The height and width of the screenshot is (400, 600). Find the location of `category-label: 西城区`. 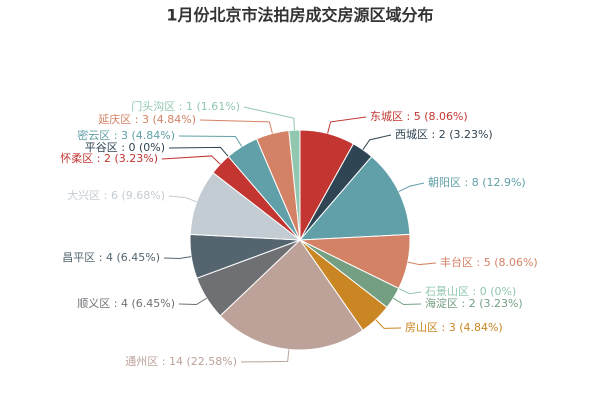

category-label: 西城区 is located at coordinates (411, 134).